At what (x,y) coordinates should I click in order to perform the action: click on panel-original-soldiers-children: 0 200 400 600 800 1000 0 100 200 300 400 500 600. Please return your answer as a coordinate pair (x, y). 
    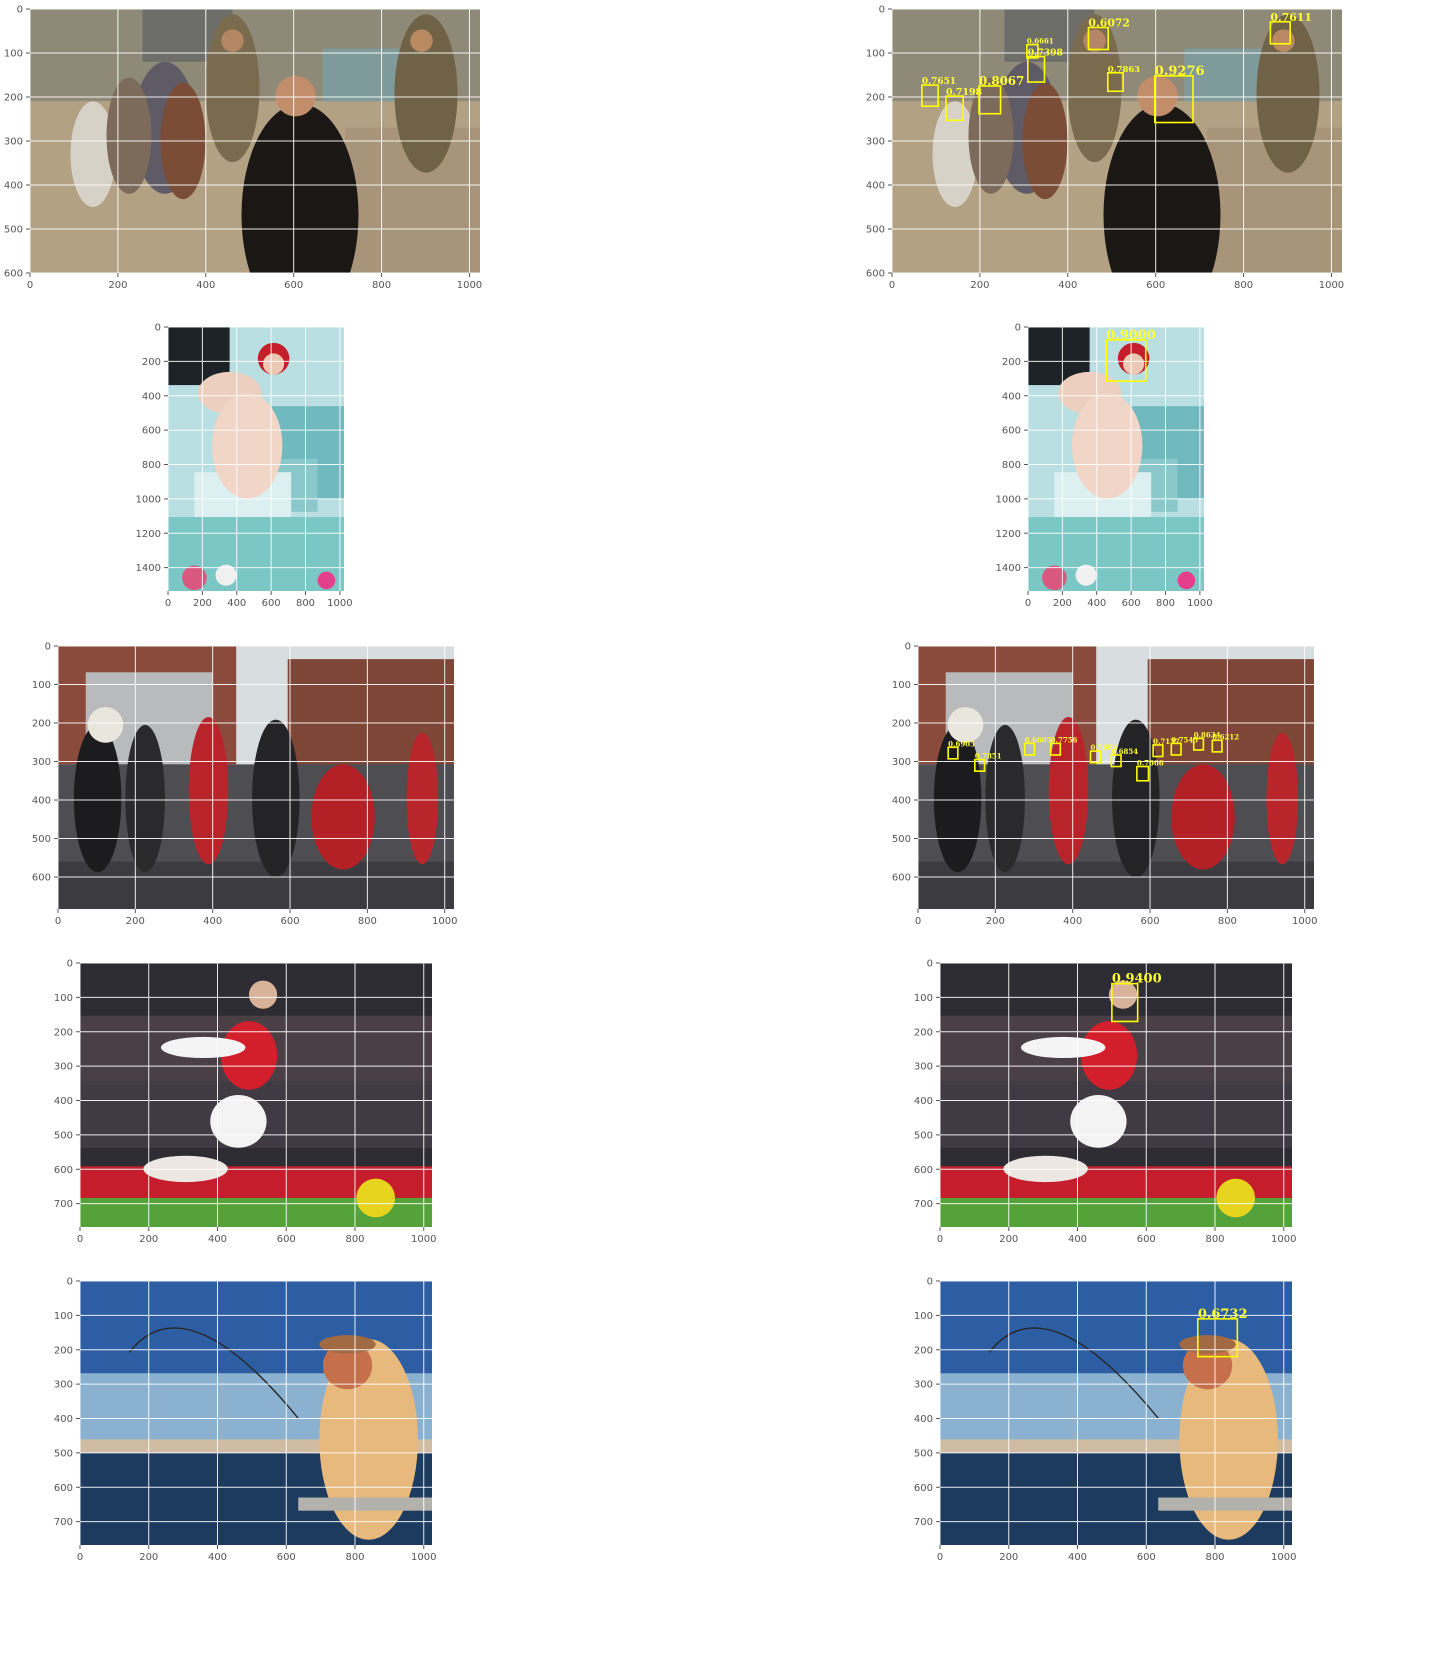
    Looking at the image, I should click on (243, 148).